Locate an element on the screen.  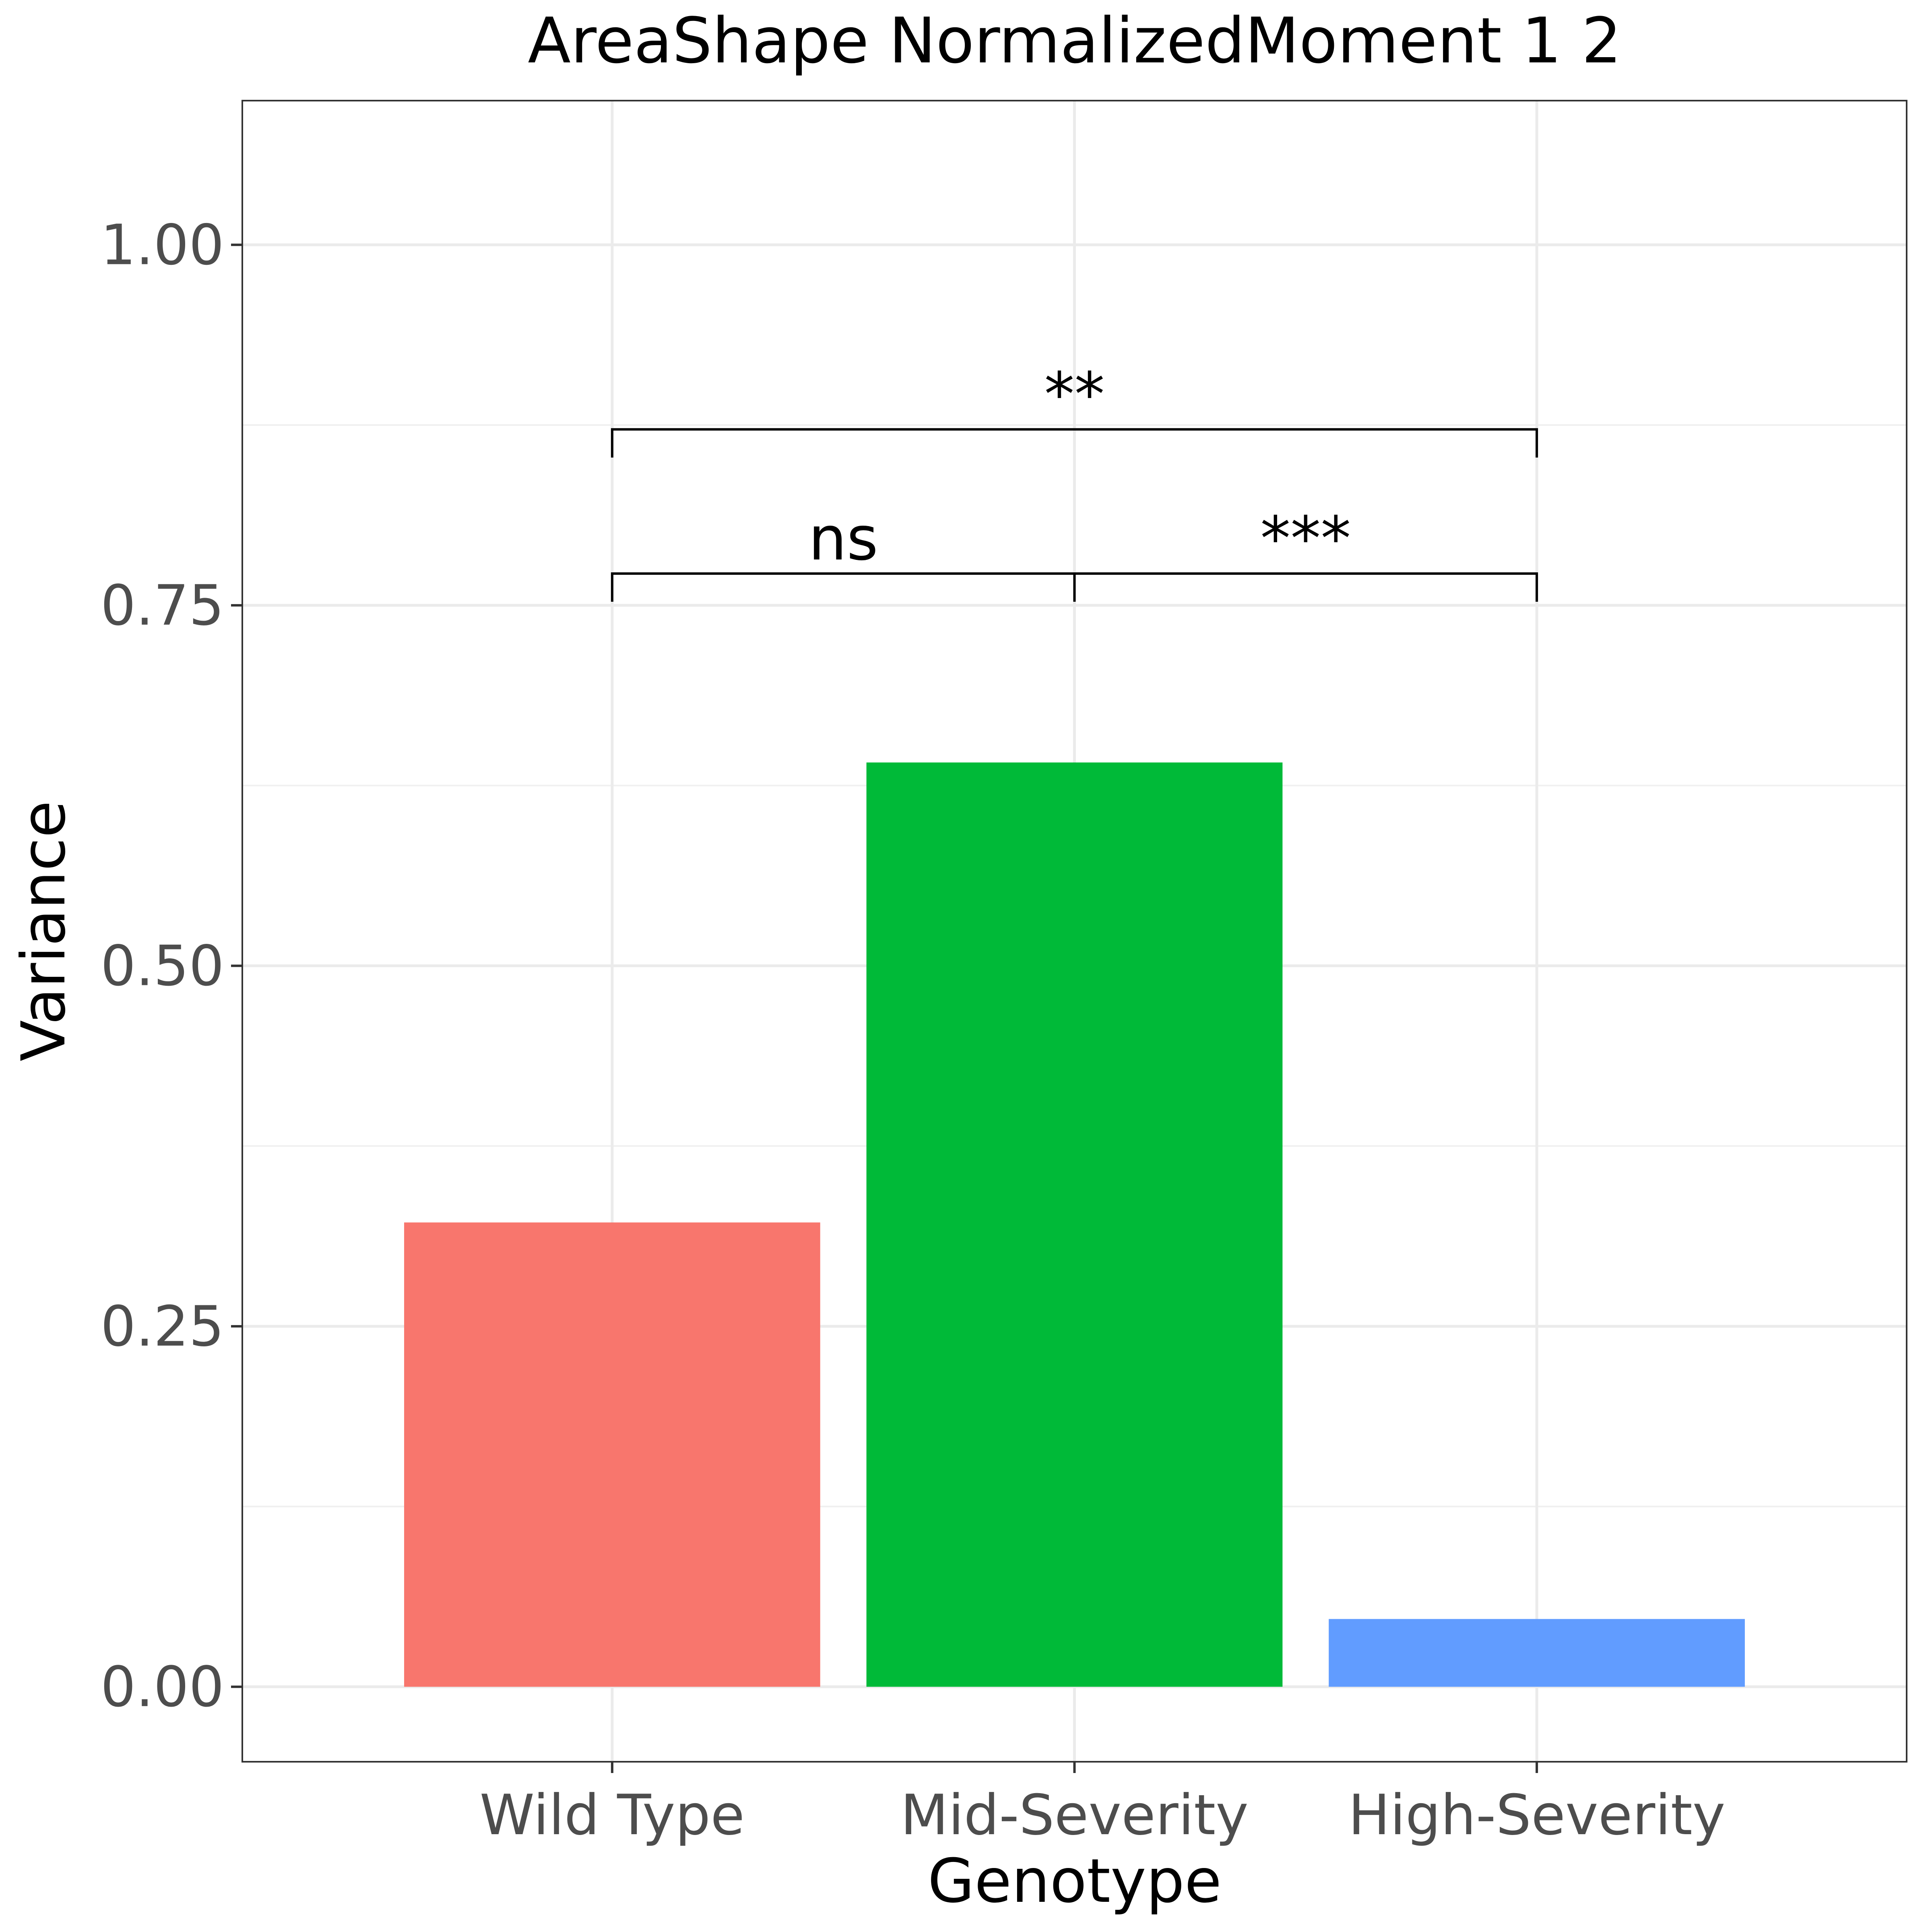
bar-high-severity is located at coordinates (1537, 1653).